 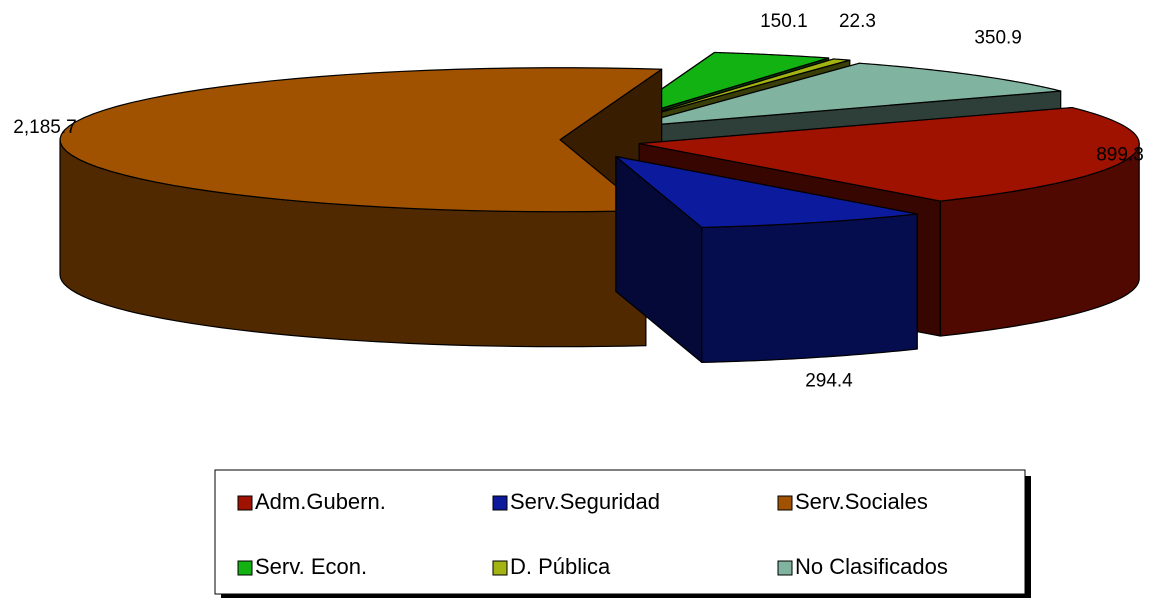 What do you see at coordinates (784, 21) in the screenshot?
I see `data-label: 150.1` at bounding box center [784, 21].